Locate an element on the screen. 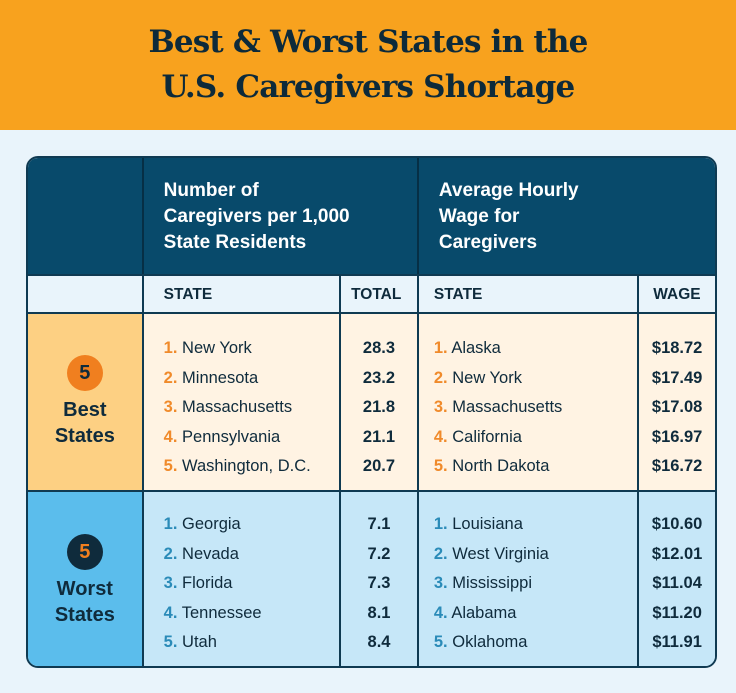  header-average-hourly-wage: Average Hourly Wage for Caregivers is located at coordinates (565, 216).